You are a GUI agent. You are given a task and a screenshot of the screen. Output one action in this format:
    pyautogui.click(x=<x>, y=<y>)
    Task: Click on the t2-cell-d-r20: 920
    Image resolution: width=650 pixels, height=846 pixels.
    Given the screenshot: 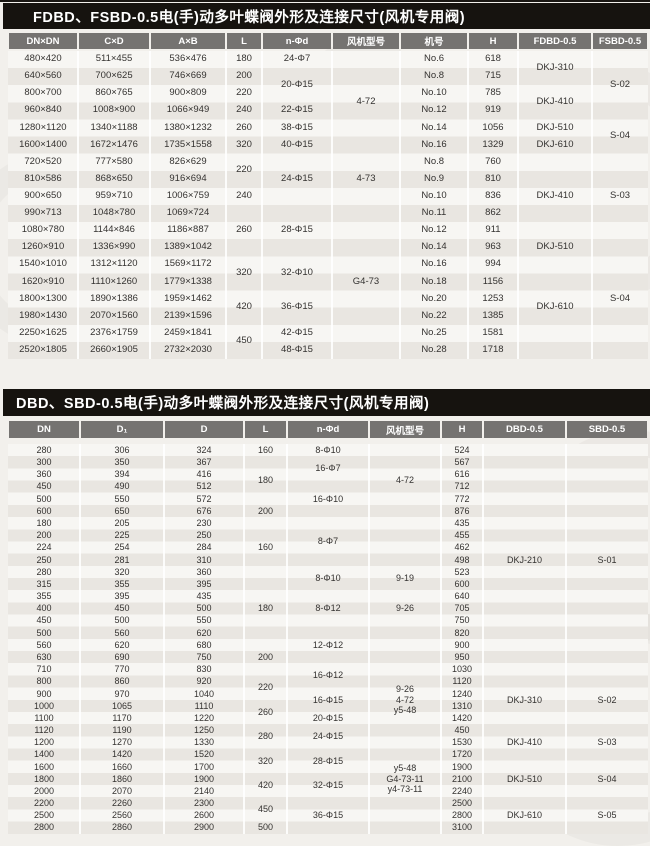 What is the action you would take?
    pyautogui.click(x=204, y=681)
    